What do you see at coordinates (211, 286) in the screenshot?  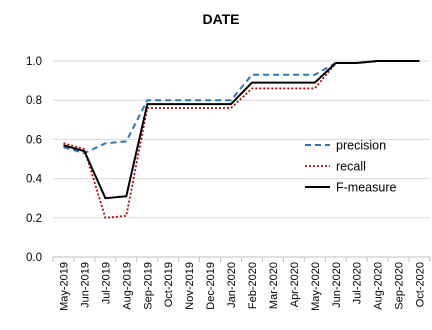 I see `x-tick-label: Dec-2019` at bounding box center [211, 286].